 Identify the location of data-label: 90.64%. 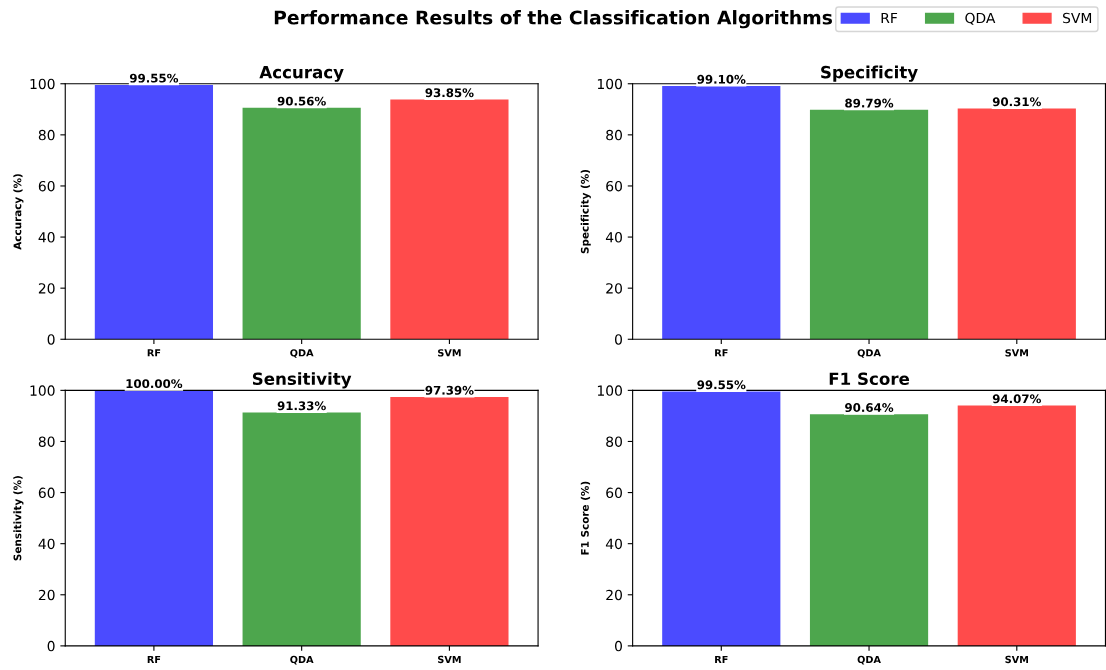
(869, 407).